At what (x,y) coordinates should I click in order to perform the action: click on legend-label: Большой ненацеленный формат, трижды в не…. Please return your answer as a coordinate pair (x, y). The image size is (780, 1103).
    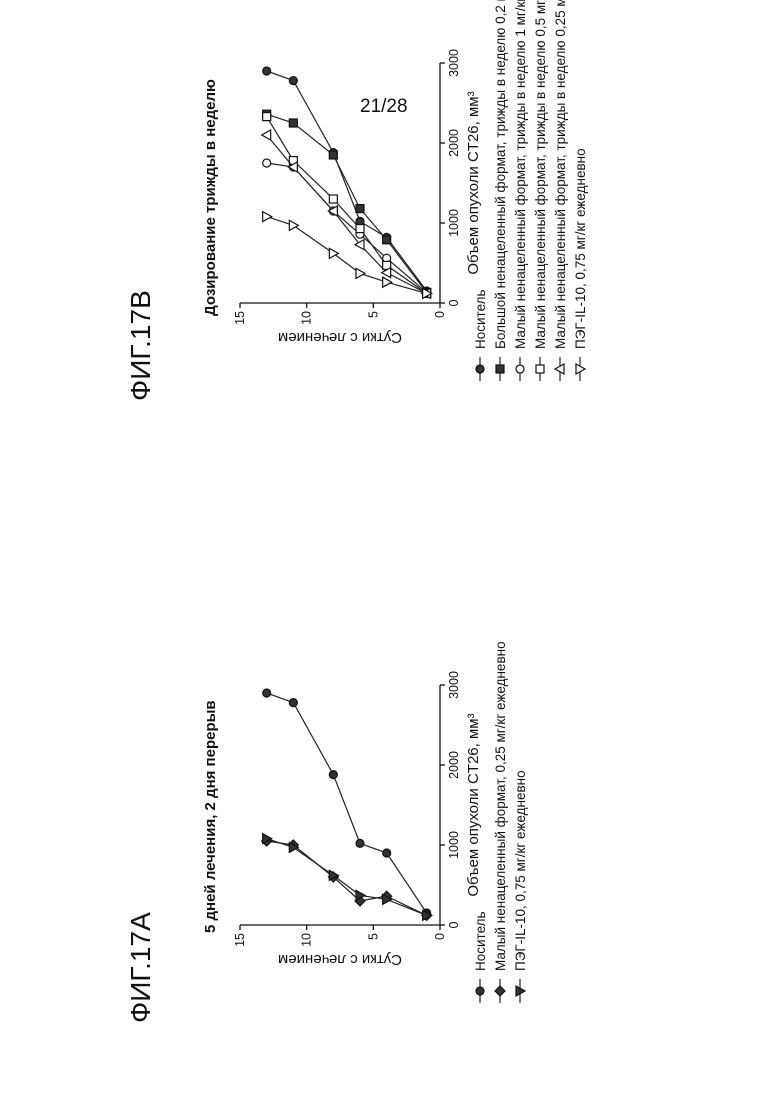
    Looking at the image, I should click on (500, 174).